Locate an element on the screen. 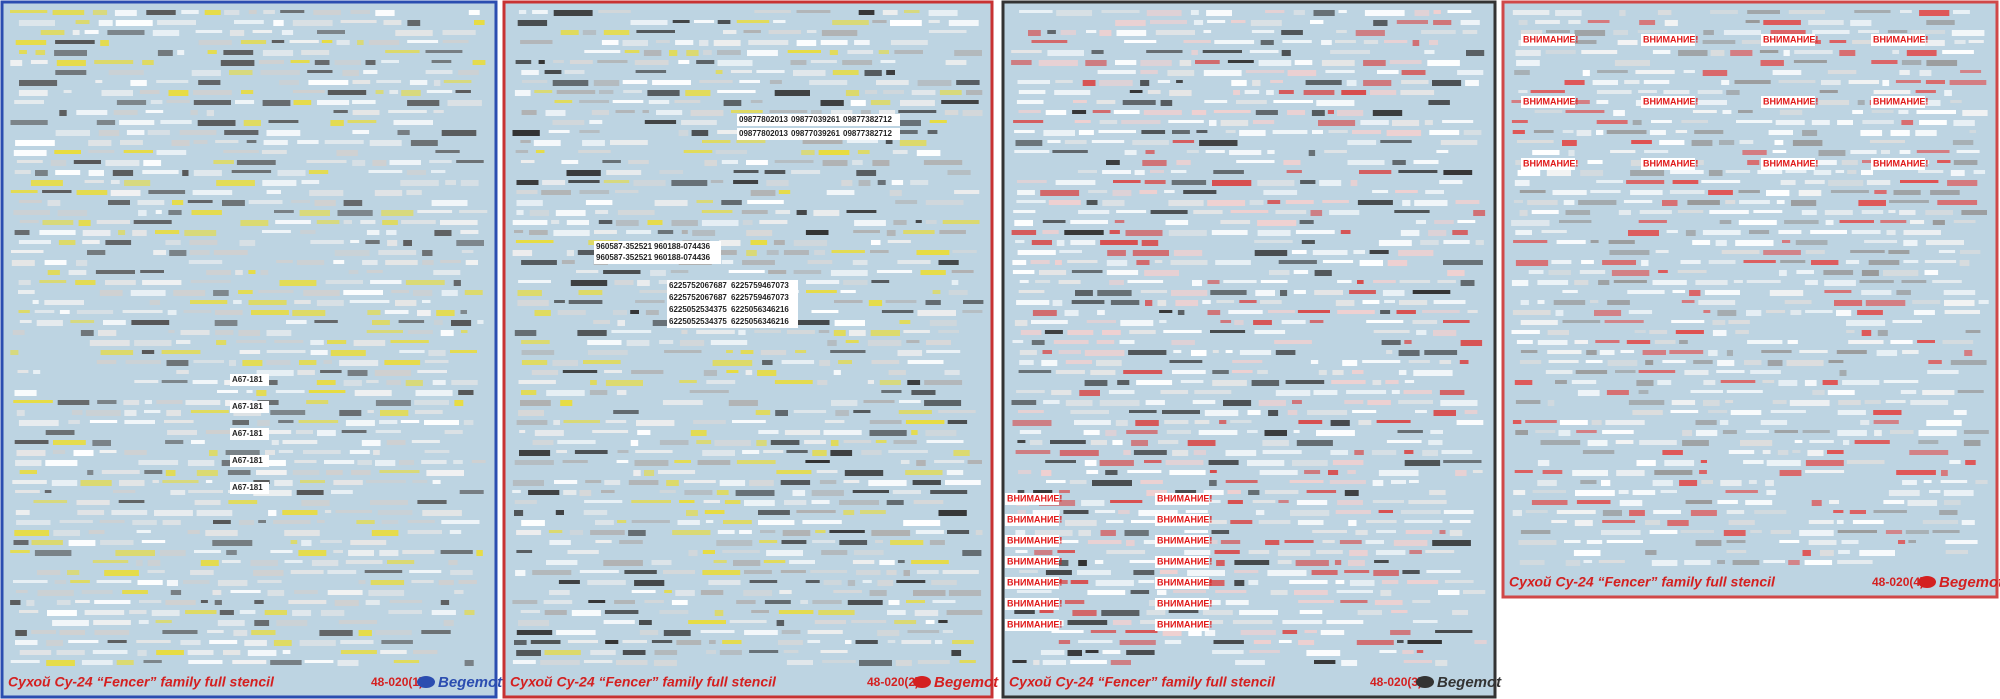 The image size is (2000, 699). label-background is located at coordinates (1668, 164).